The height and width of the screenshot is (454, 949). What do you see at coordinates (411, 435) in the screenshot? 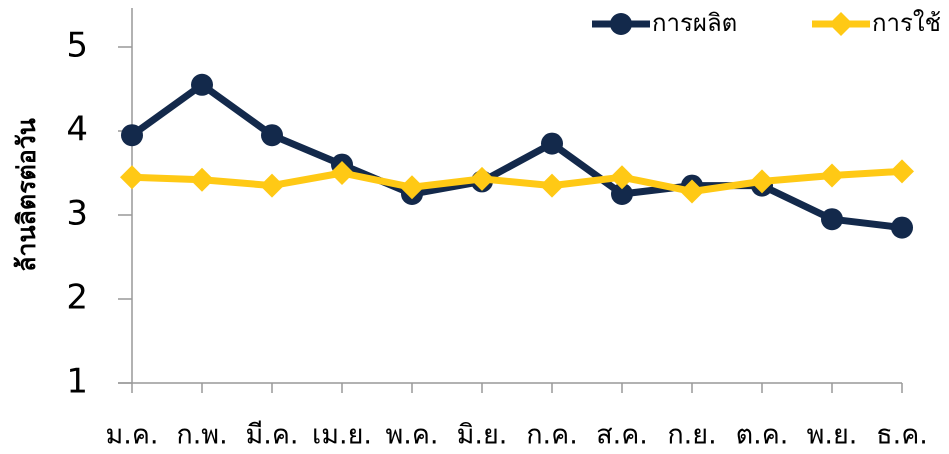
I see `x-tick-label: พ.ค.` at bounding box center [411, 435].